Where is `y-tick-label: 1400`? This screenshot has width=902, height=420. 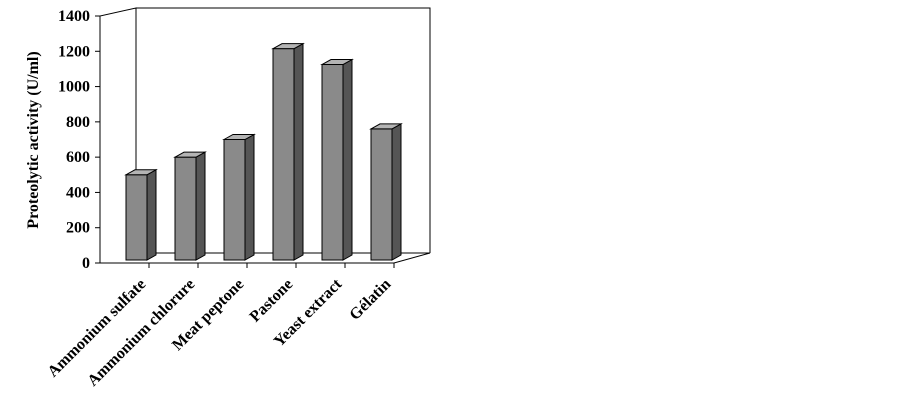
y-tick-label: 1400 is located at coordinates (74, 16).